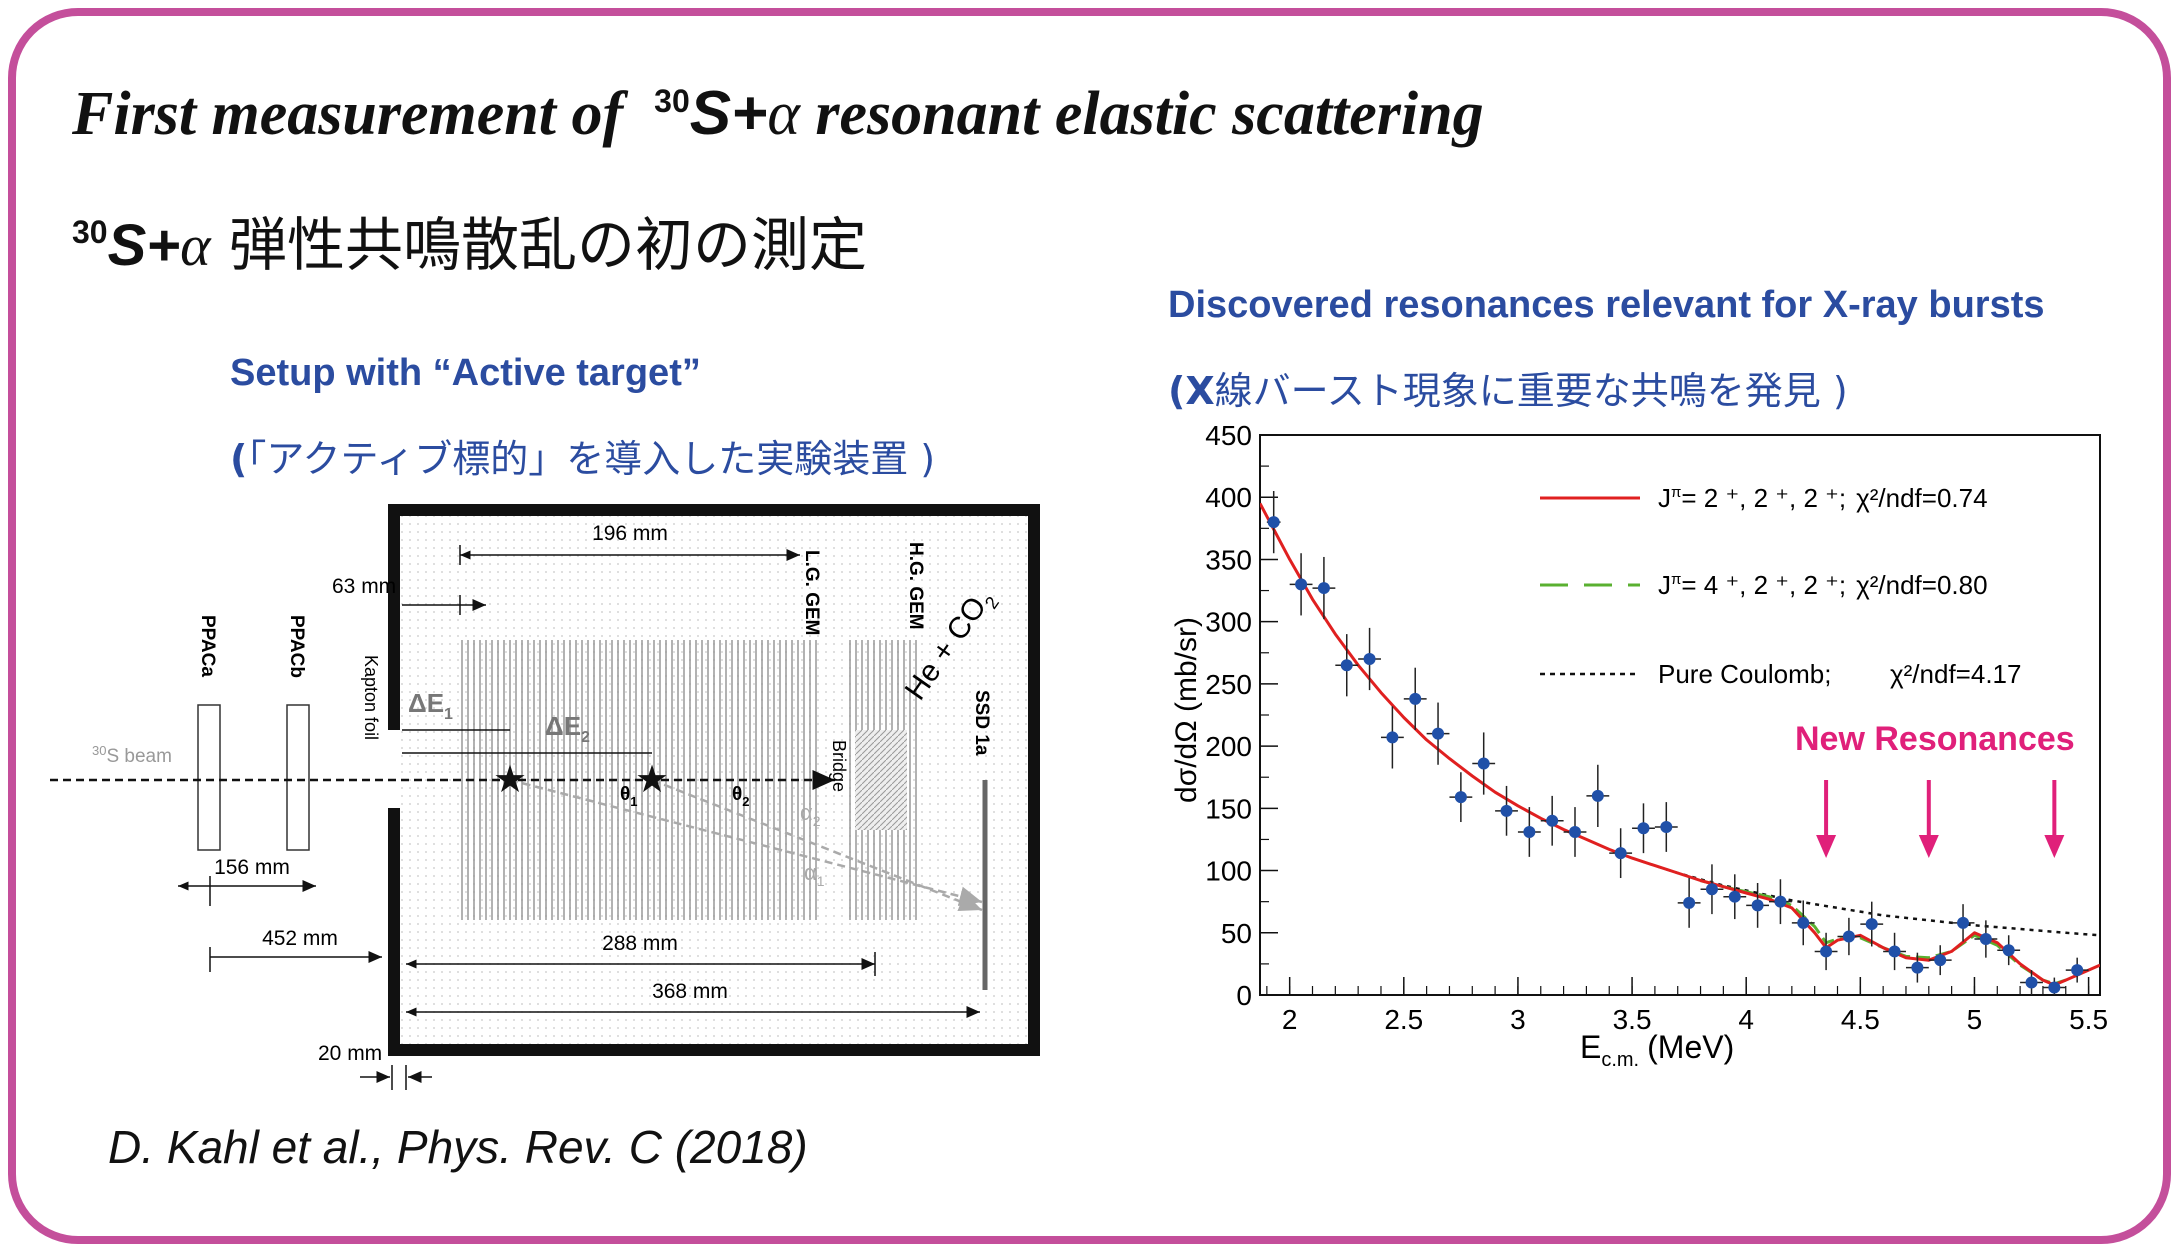  I want to click on dim-63-label: 63 mm, so click(364, 586).